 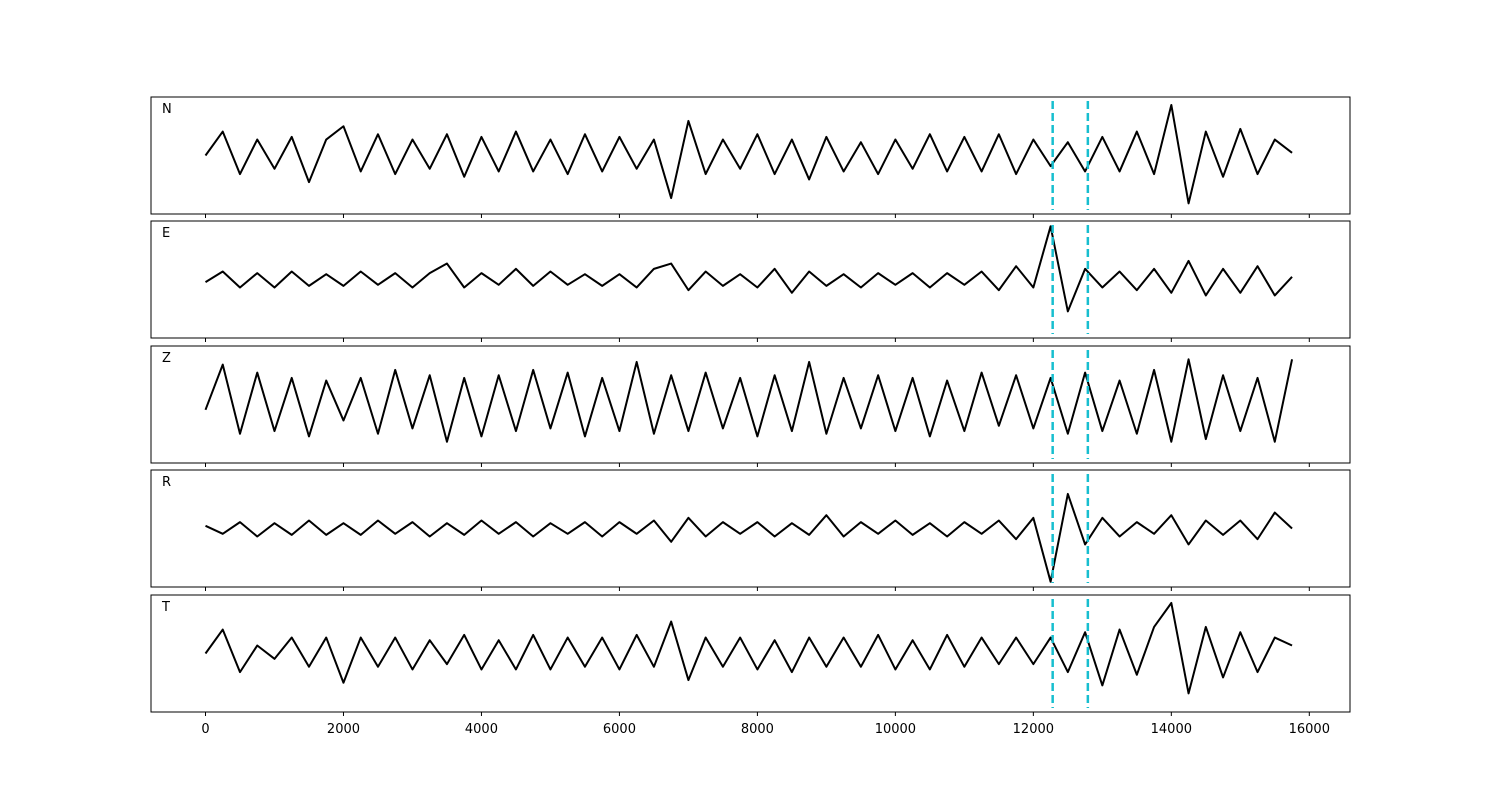 I want to click on x-tick-label: 10000, so click(x=895, y=729).